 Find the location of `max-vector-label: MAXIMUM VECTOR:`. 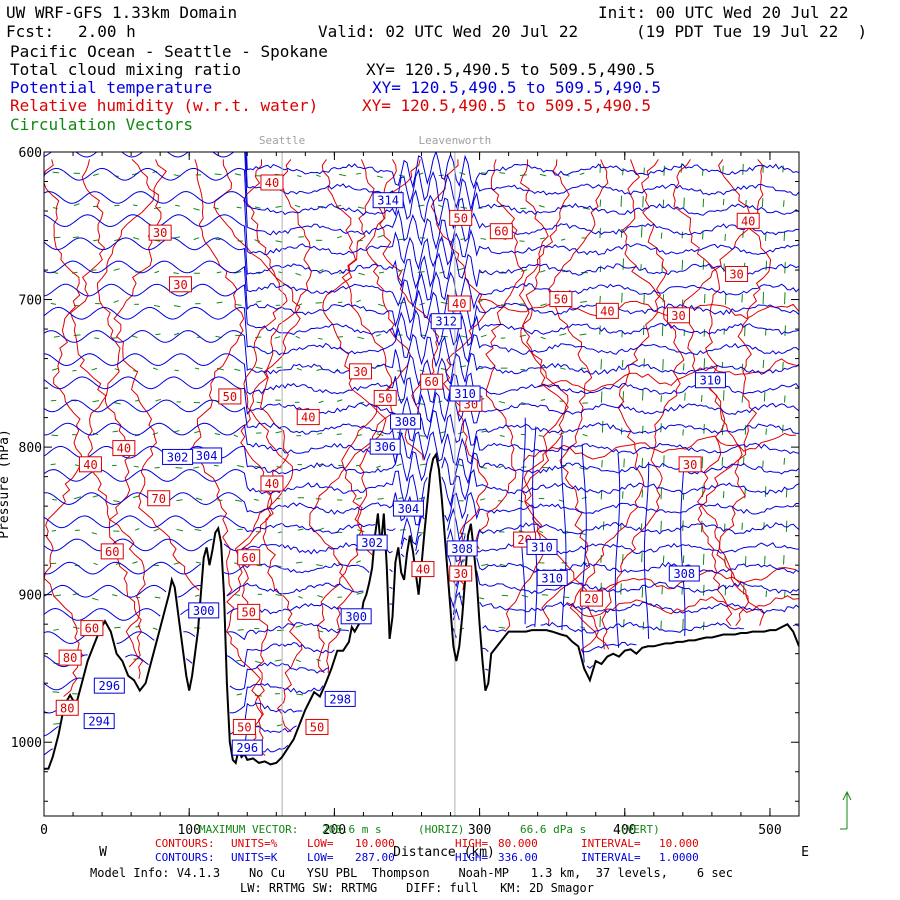

max-vector-label: MAXIMUM VECTOR: is located at coordinates (249, 829).